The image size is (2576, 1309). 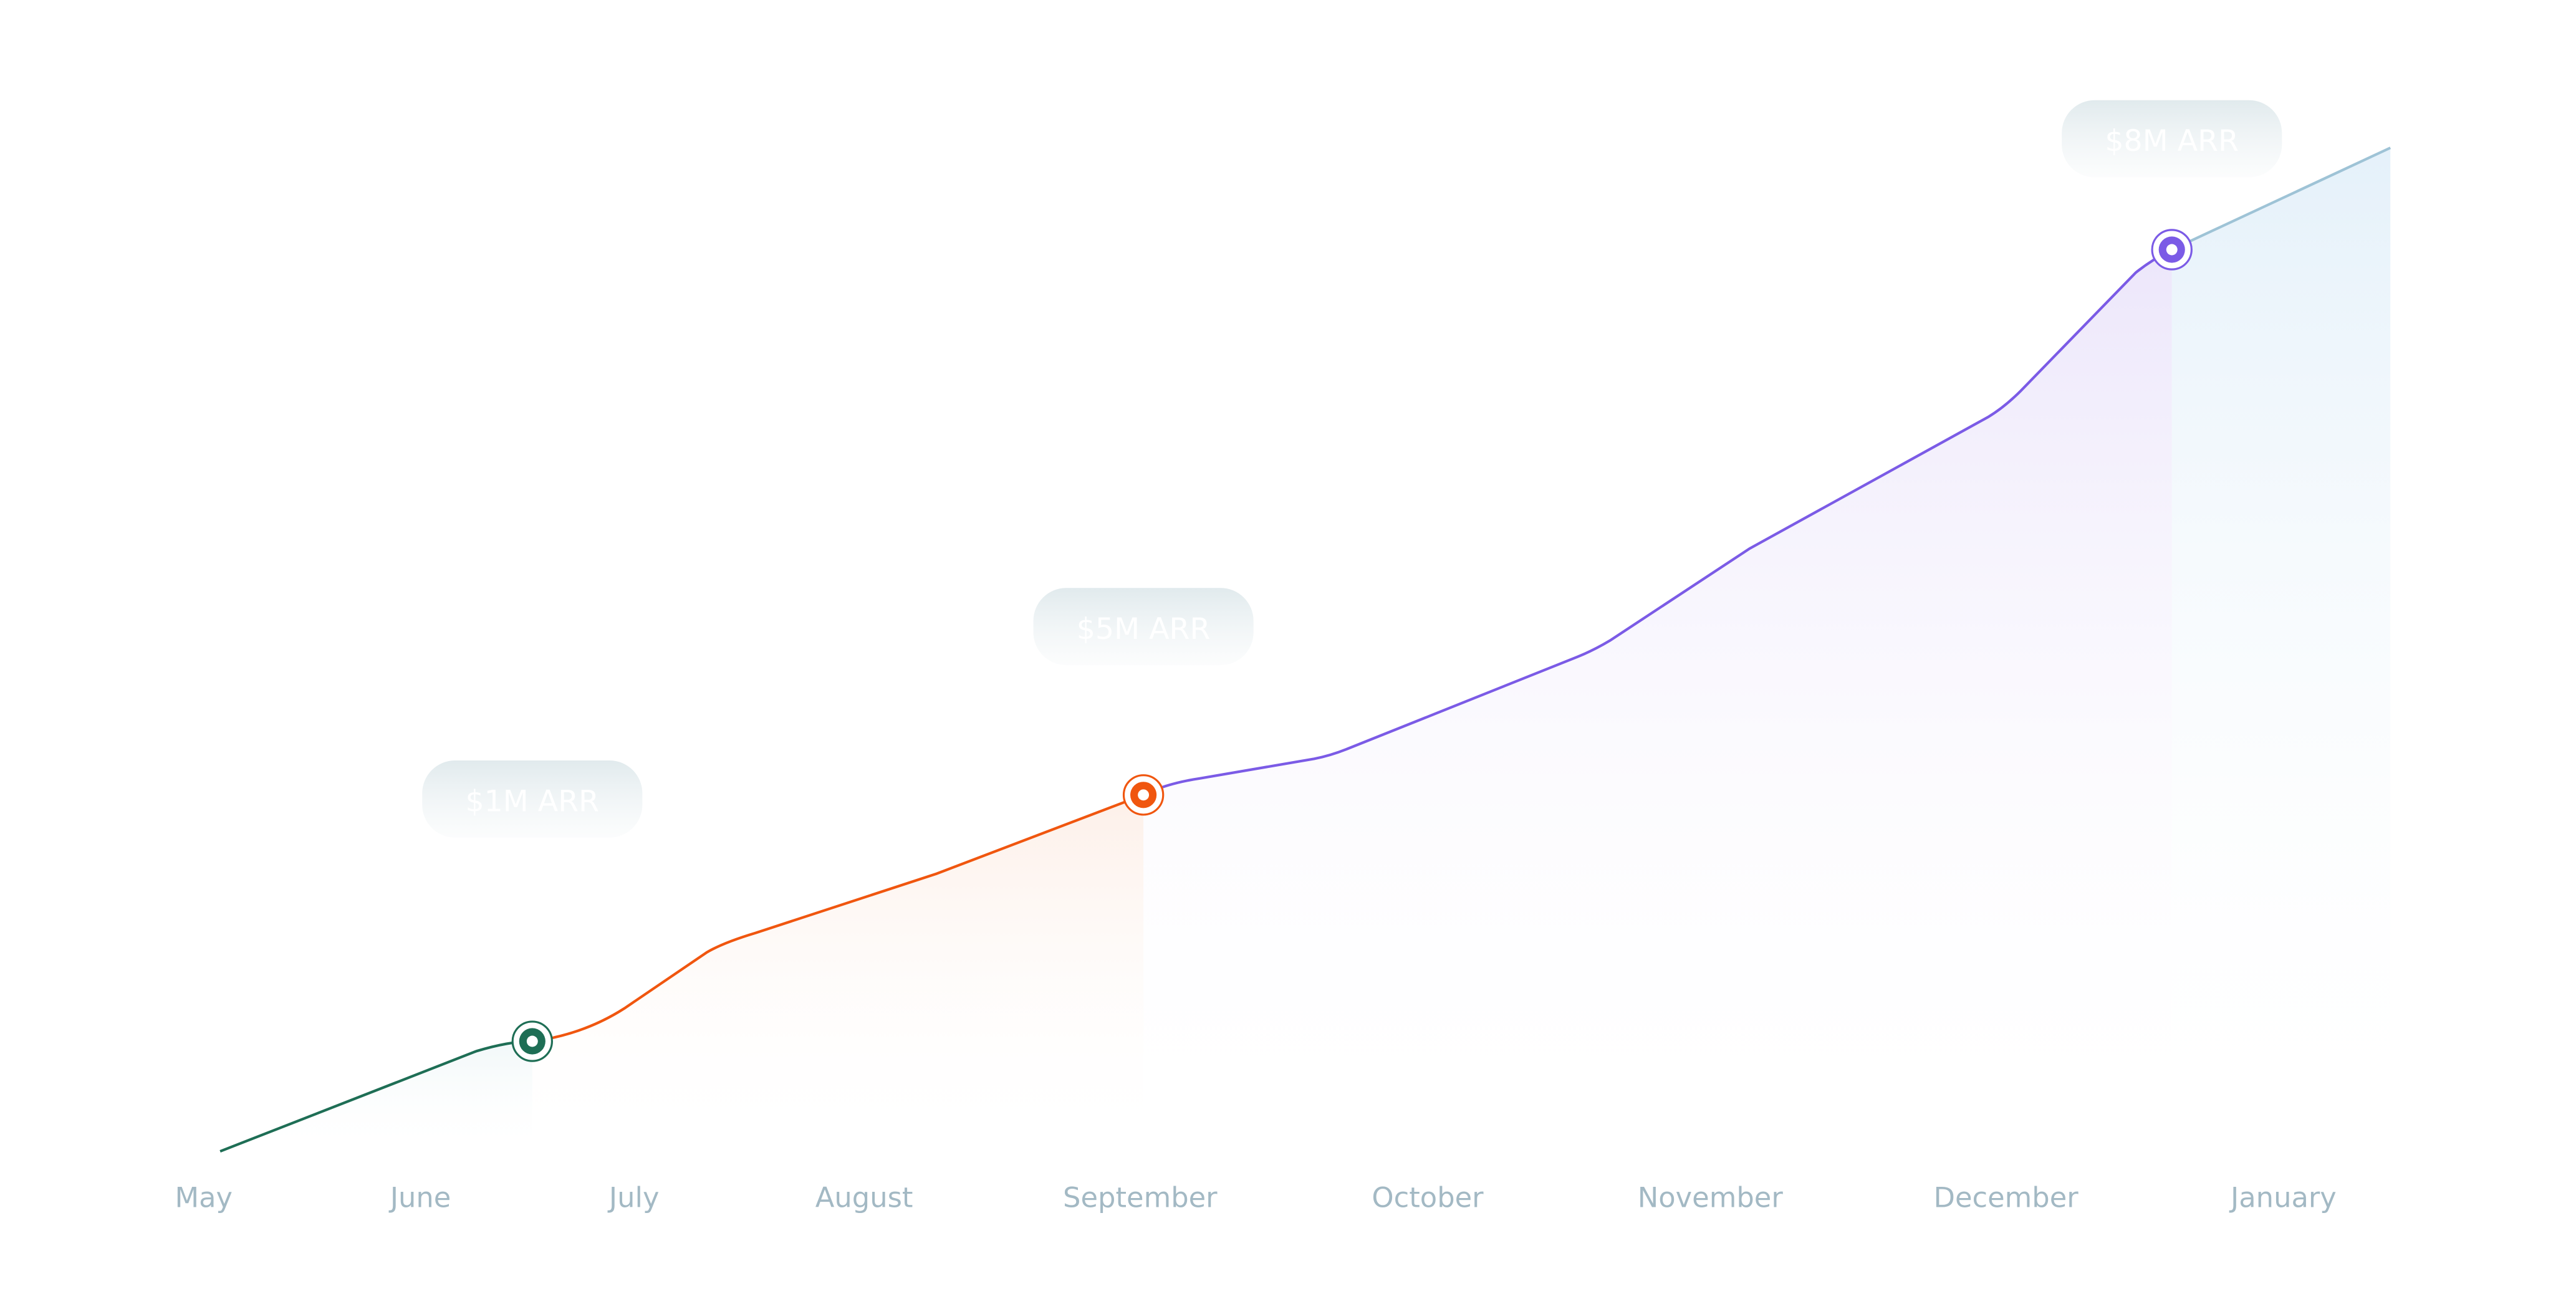 I want to click on x-tick-label: June, so click(x=419, y=1197).